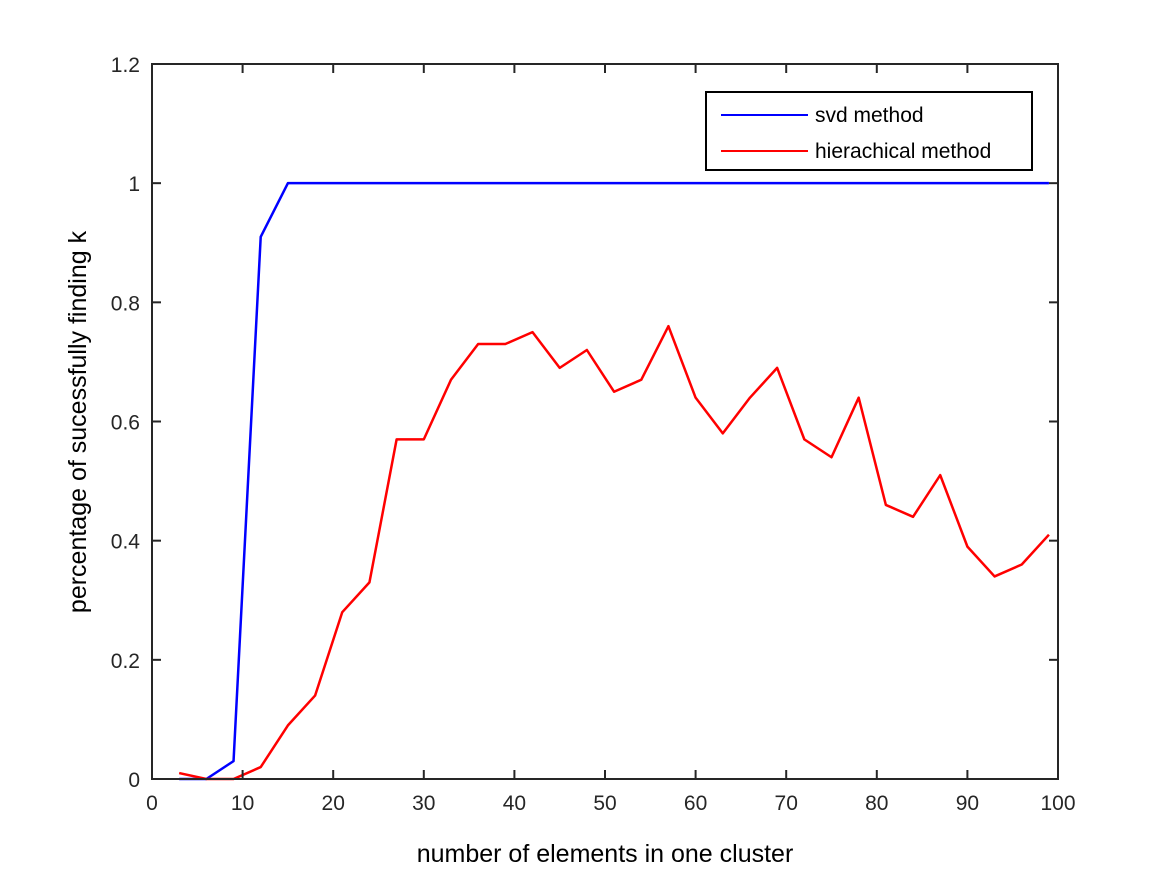 The height and width of the screenshot is (875, 1170). Describe the element at coordinates (514, 803) in the screenshot. I see `x-tick-label: 40` at that location.